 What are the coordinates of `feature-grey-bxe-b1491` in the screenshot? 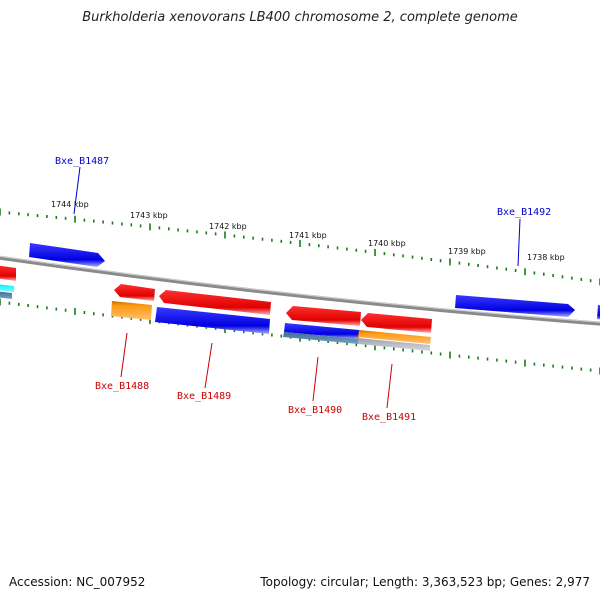 It's located at (394, 344).